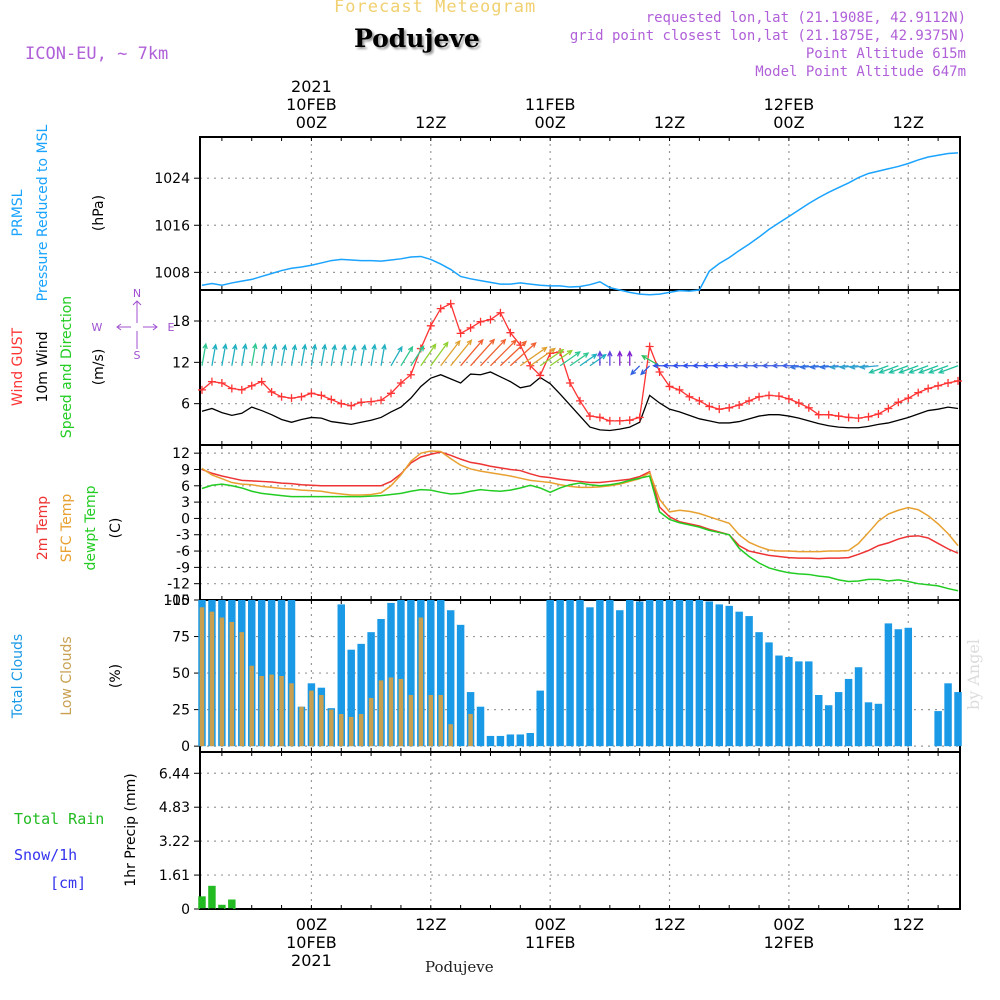 The width and height of the screenshot is (1000, 1000). What do you see at coordinates (550, 942) in the screenshot?
I see `bottom-time-label: 11FEB` at bounding box center [550, 942].